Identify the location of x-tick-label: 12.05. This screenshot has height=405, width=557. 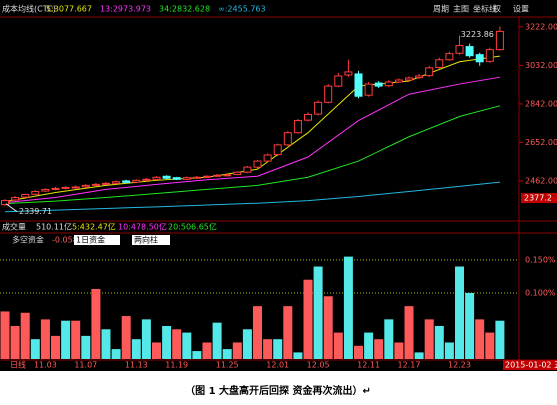
(318, 365).